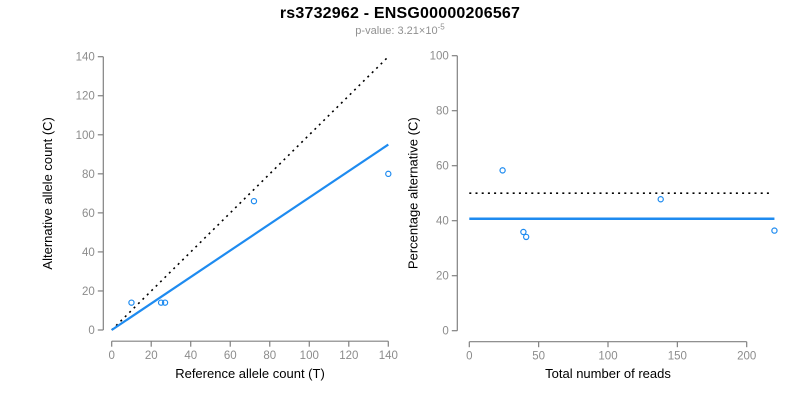 The width and height of the screenshot is (800, 400). Describe the element at coordinates (538, 357) in the screenshot. I see `x-axis-tick-label: 50` at that location.